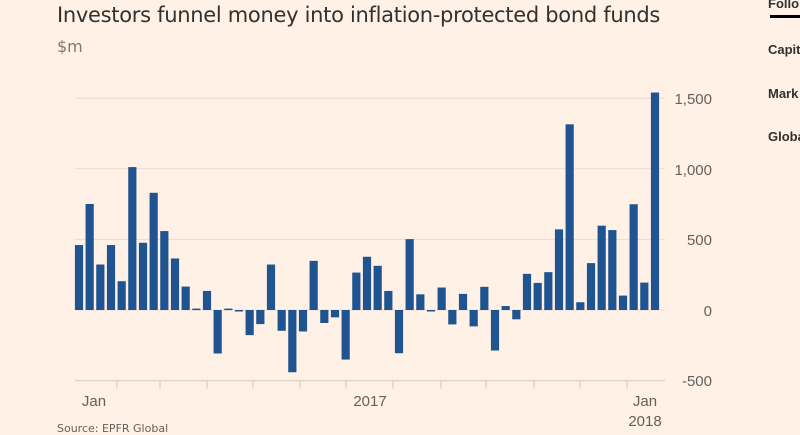 This screenshot has height=435, width=800. What do you see at coordinates (785, 16) in the screenshot?
I see `sidebar-underline` at bounding box center [785, 16].